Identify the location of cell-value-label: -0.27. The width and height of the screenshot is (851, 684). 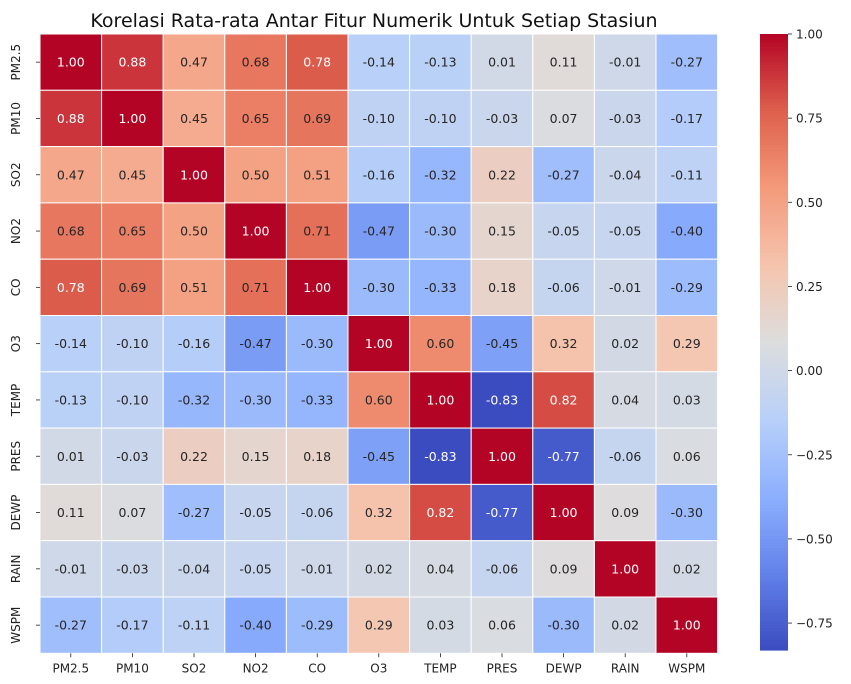
(687, 62).